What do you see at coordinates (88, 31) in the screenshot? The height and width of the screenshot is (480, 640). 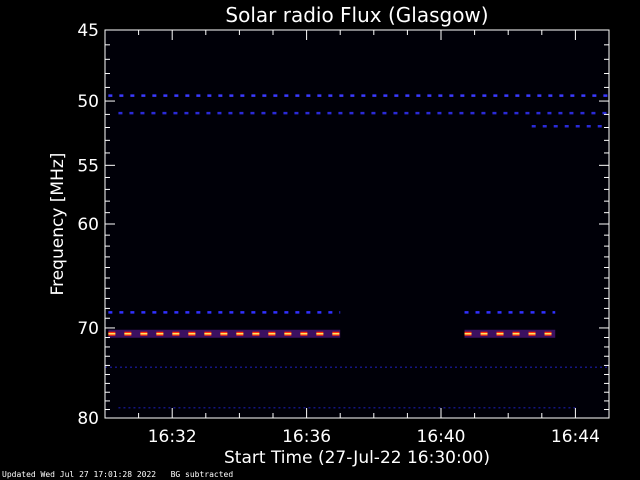 I see `y-tick-label: 45` at bounding box center [88, 31].